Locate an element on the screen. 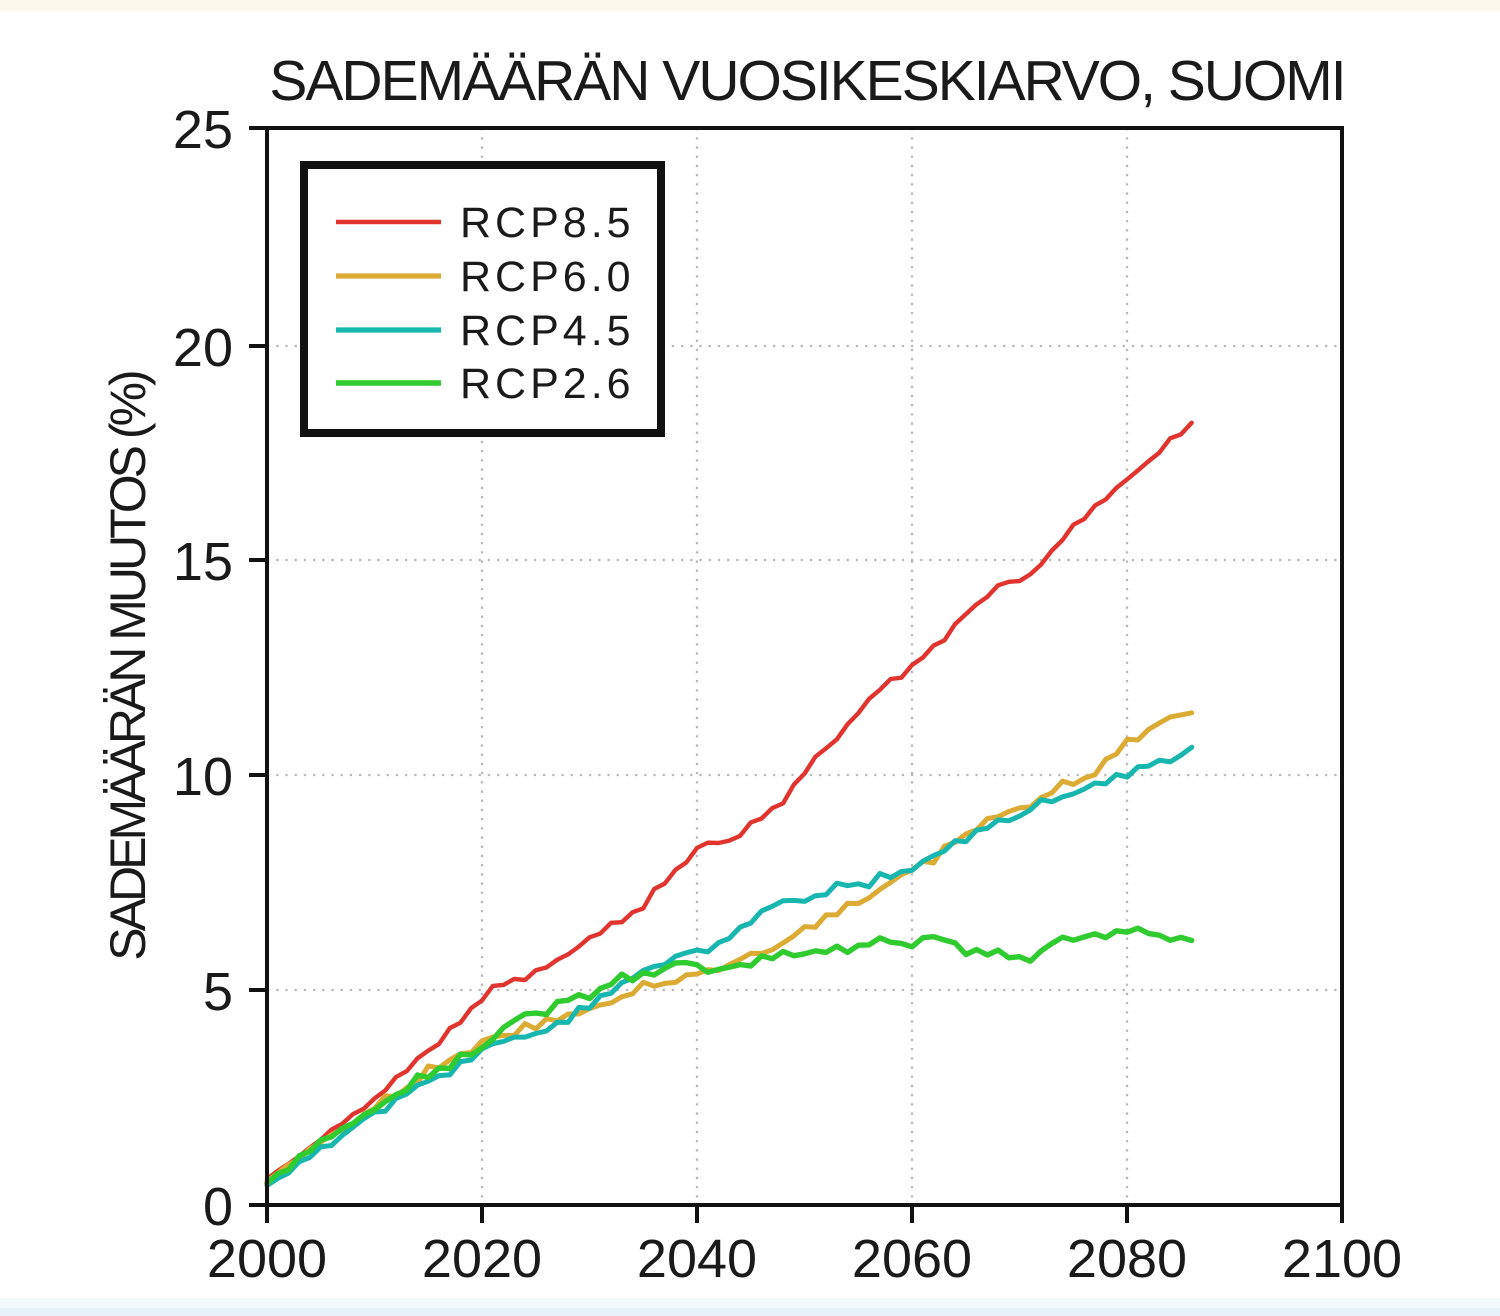  svg-text: 2080 is located at coordinates (1127, 1259).